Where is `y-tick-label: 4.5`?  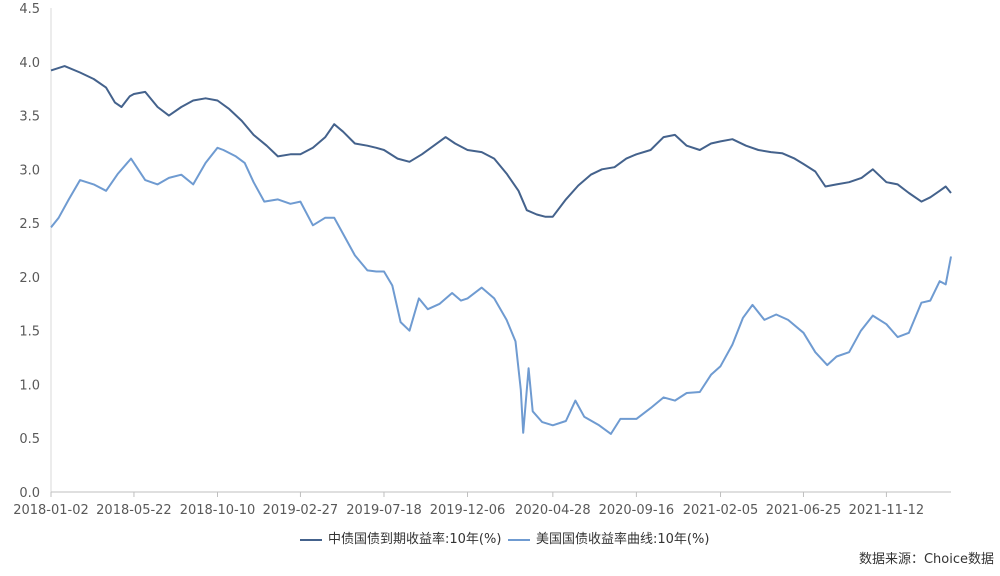 y-tick-label: 4.5 is located at coordinates (29, 9).